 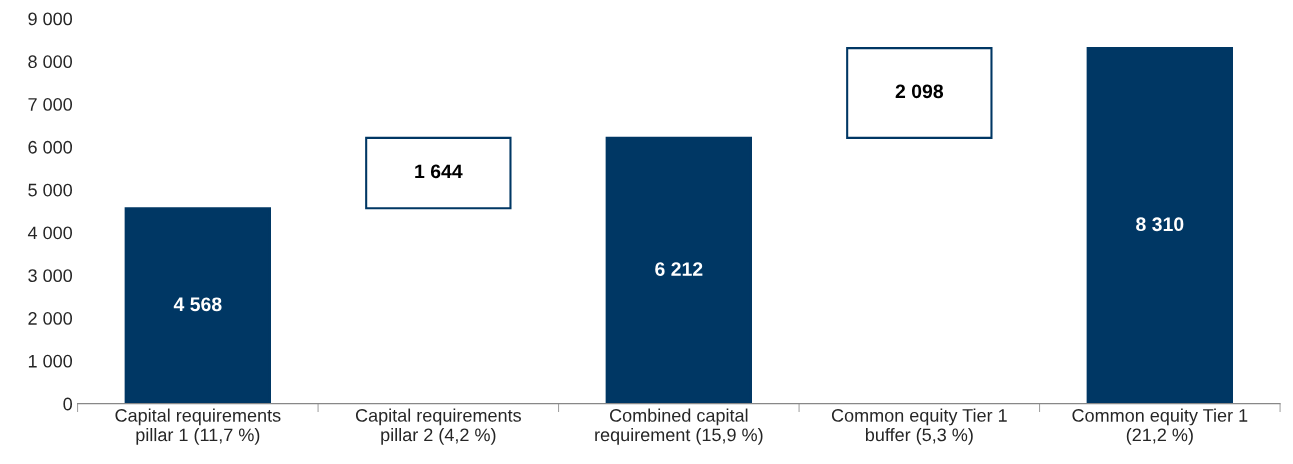 I want to click on y-tick-label: 1 000, so click(x=50, y=361).